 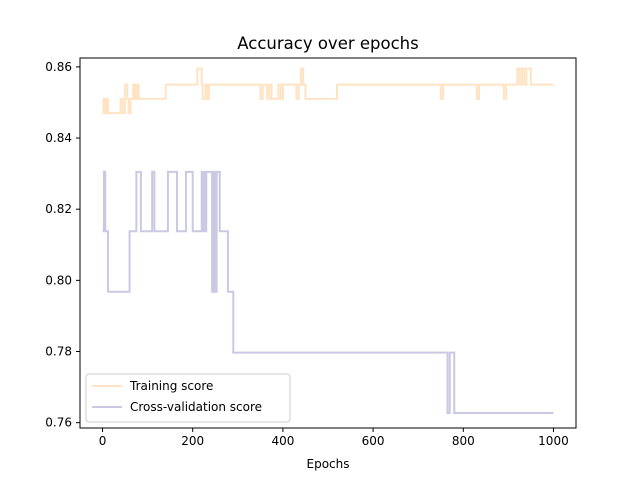 I want to click on legend-label-training: Training score, so click(x=171, y=386).